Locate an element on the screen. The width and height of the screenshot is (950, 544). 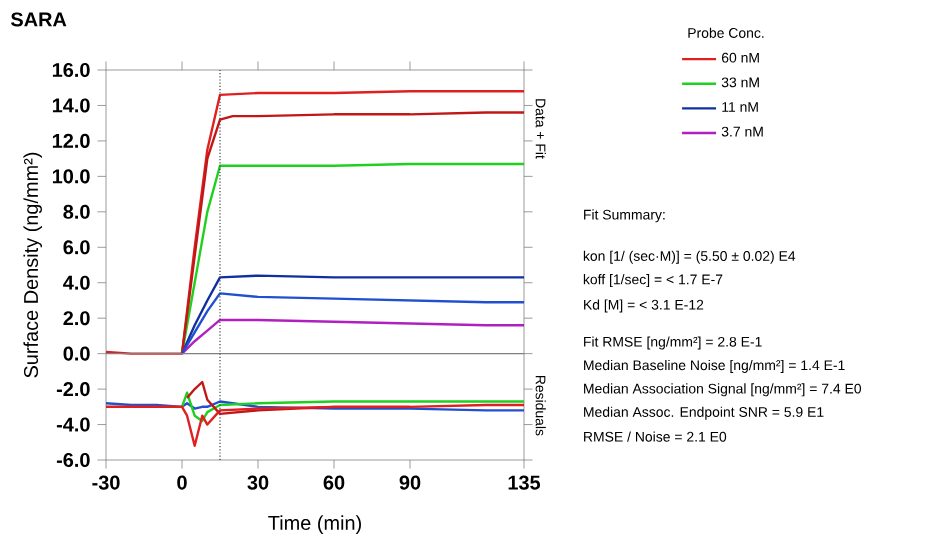
x-axis-title: Time (min) is located at coordinates (314, 524).